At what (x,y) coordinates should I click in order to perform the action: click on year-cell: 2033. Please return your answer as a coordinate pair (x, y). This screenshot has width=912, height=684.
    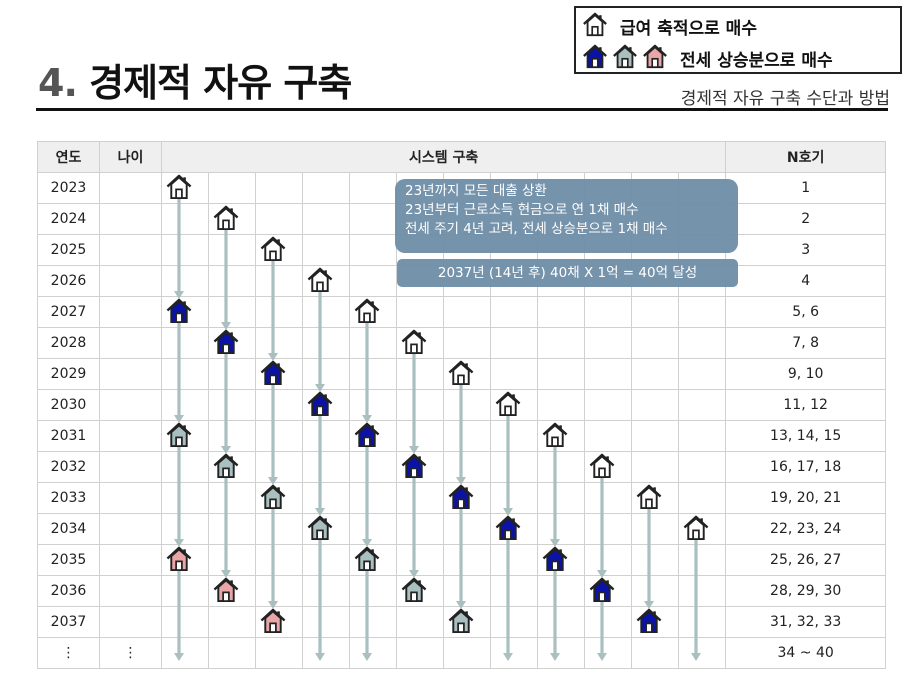
    Looking at the image, I should click on (68, 498).